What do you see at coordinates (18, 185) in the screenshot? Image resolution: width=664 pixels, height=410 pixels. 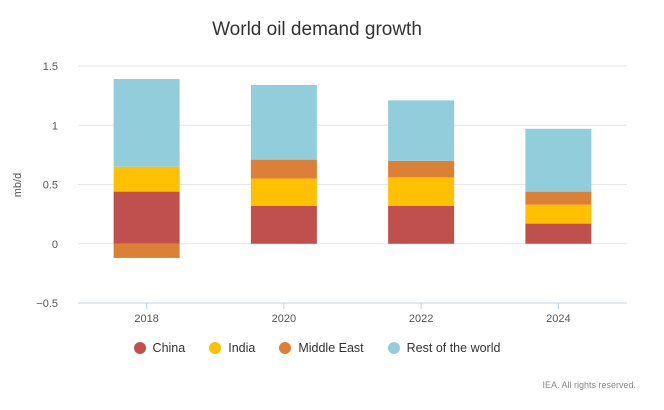 I see `y-axis-title: mb/d` at bounding box center [18, 185].